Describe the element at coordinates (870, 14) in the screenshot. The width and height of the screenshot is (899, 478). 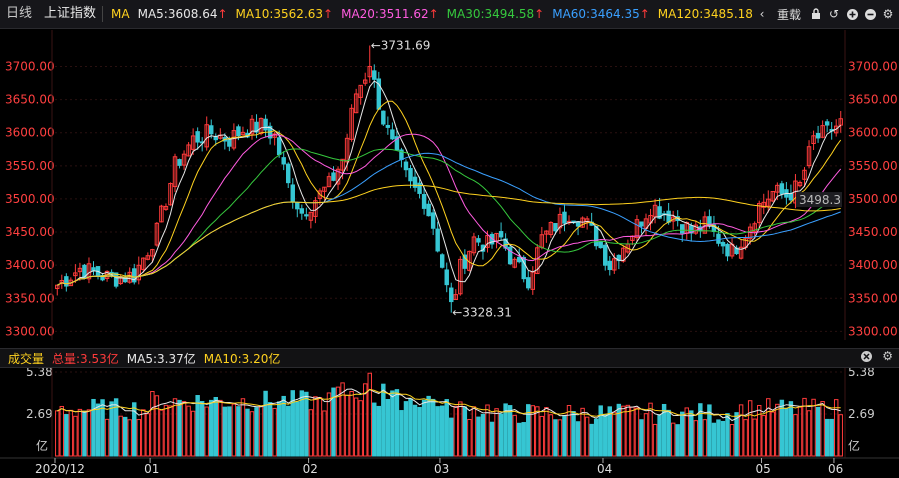
I see `zoom-out-icon` at that location.